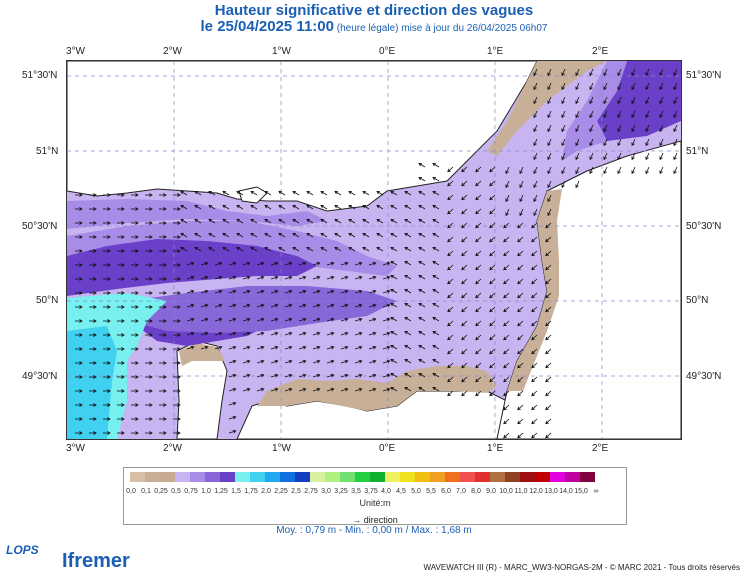 The width and height of the screenshot is (748, 576). Describe the element at coordinates (566, 491) in the screenshot. I see `color-bar-tick-label: 14,0` at that location.